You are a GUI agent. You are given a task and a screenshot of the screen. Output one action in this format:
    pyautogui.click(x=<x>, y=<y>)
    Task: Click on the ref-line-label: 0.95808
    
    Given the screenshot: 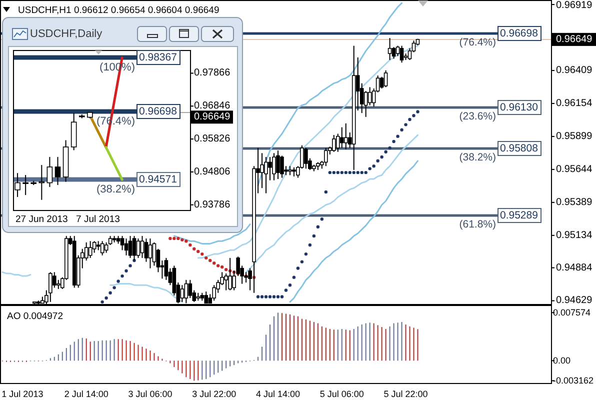 What is the action you would take?
    pyautogui.click(x=519, y=148)
    